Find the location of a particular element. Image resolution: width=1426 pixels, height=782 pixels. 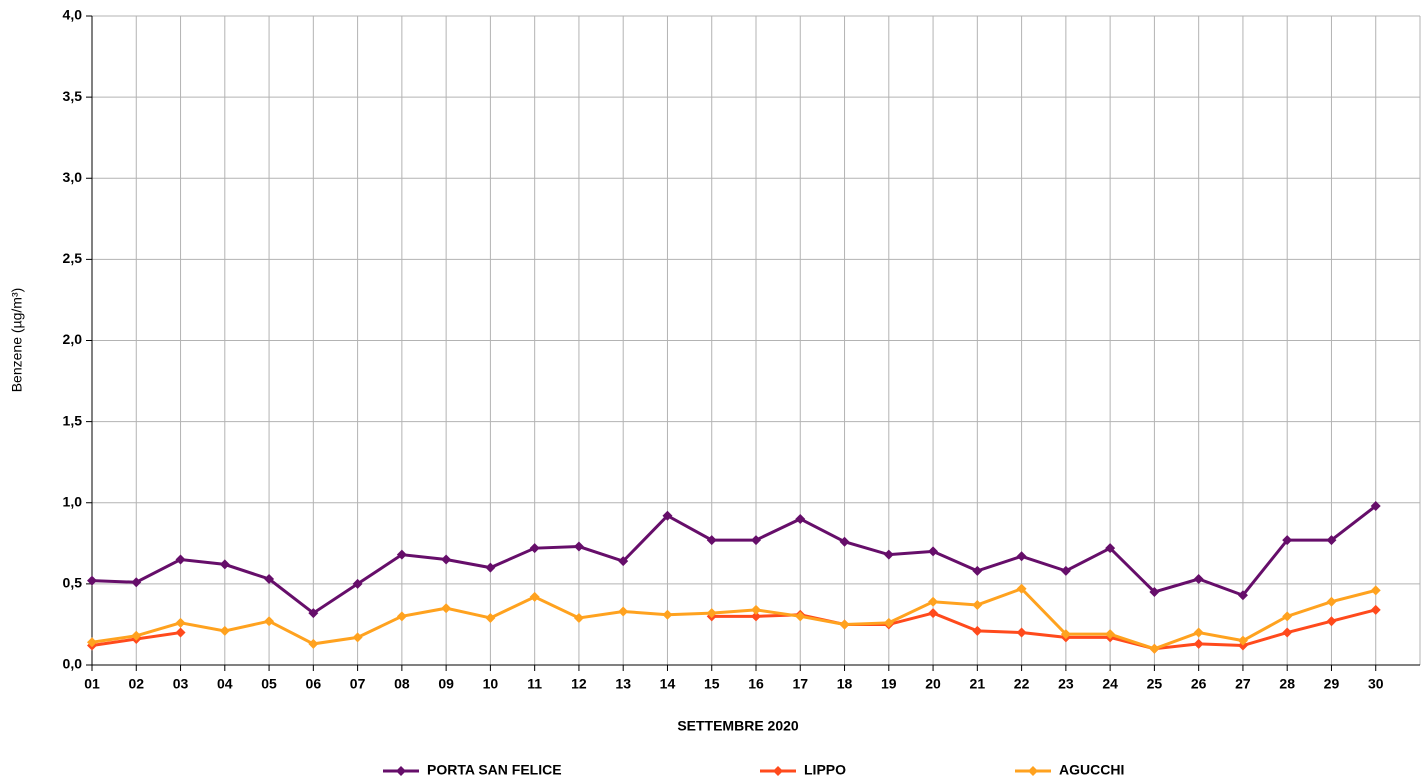

y-tick-label: 1,0 is located at coordinates (73, 501).